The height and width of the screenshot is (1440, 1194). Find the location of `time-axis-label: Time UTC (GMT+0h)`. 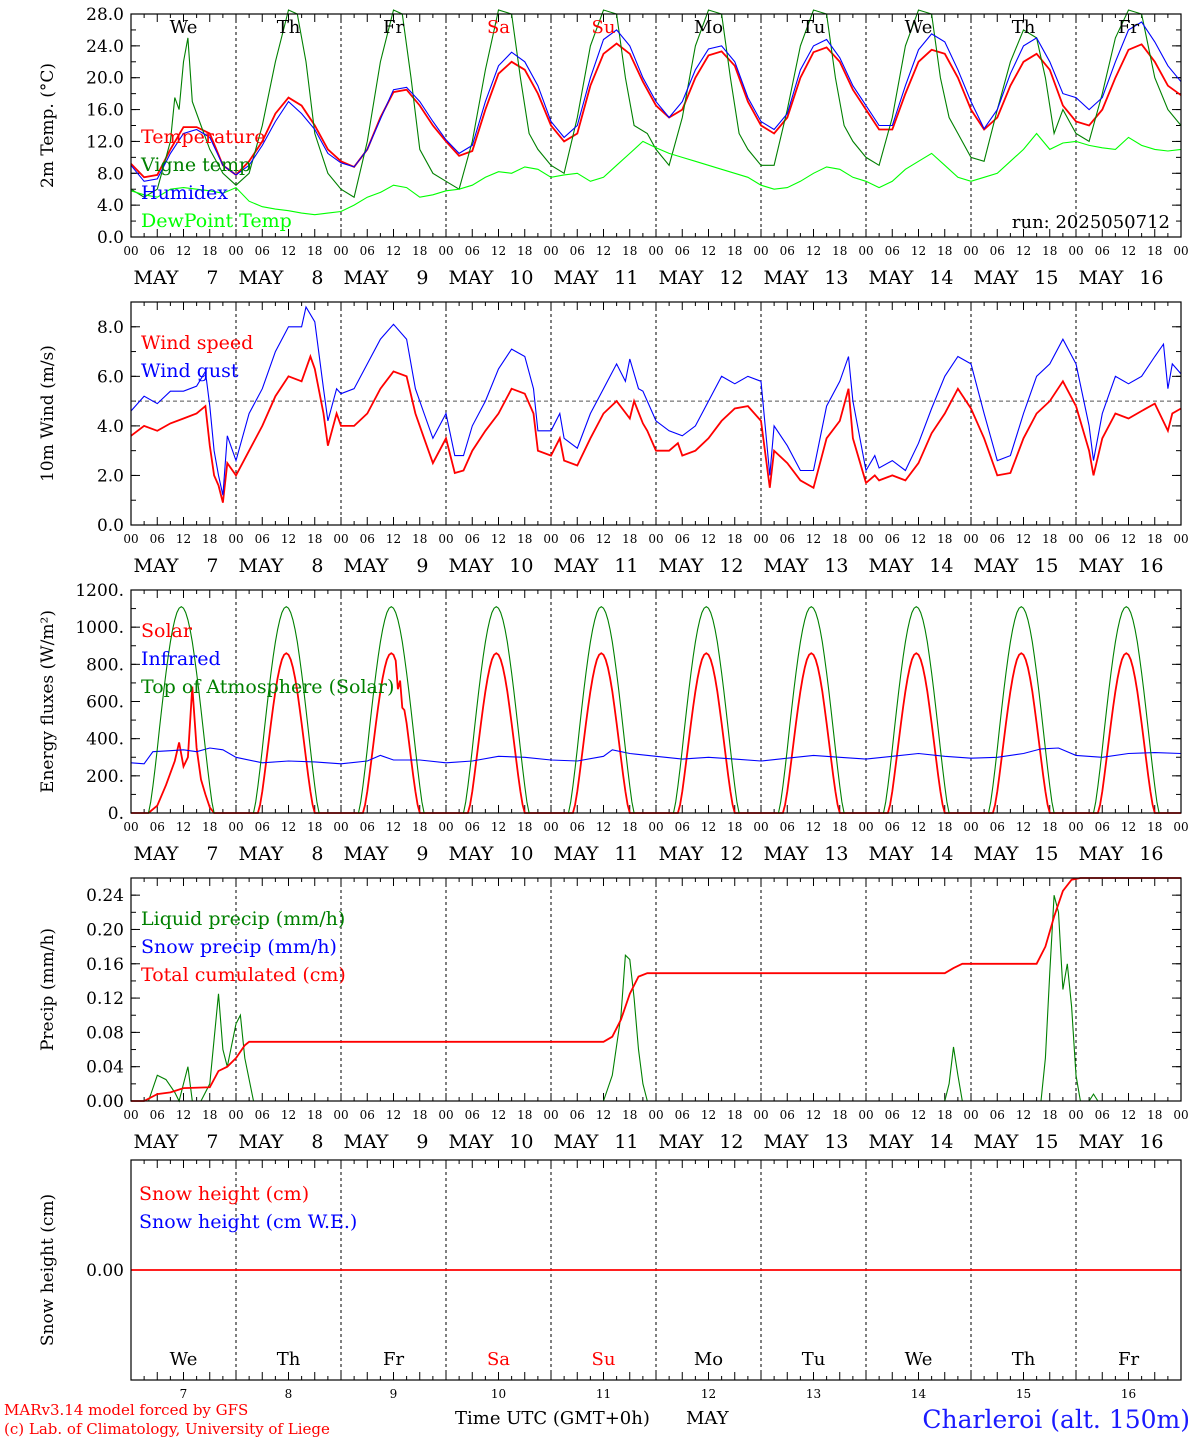

time-axis-label: Time UTC (GMT+0h) is located at coordinates (552, 1418).